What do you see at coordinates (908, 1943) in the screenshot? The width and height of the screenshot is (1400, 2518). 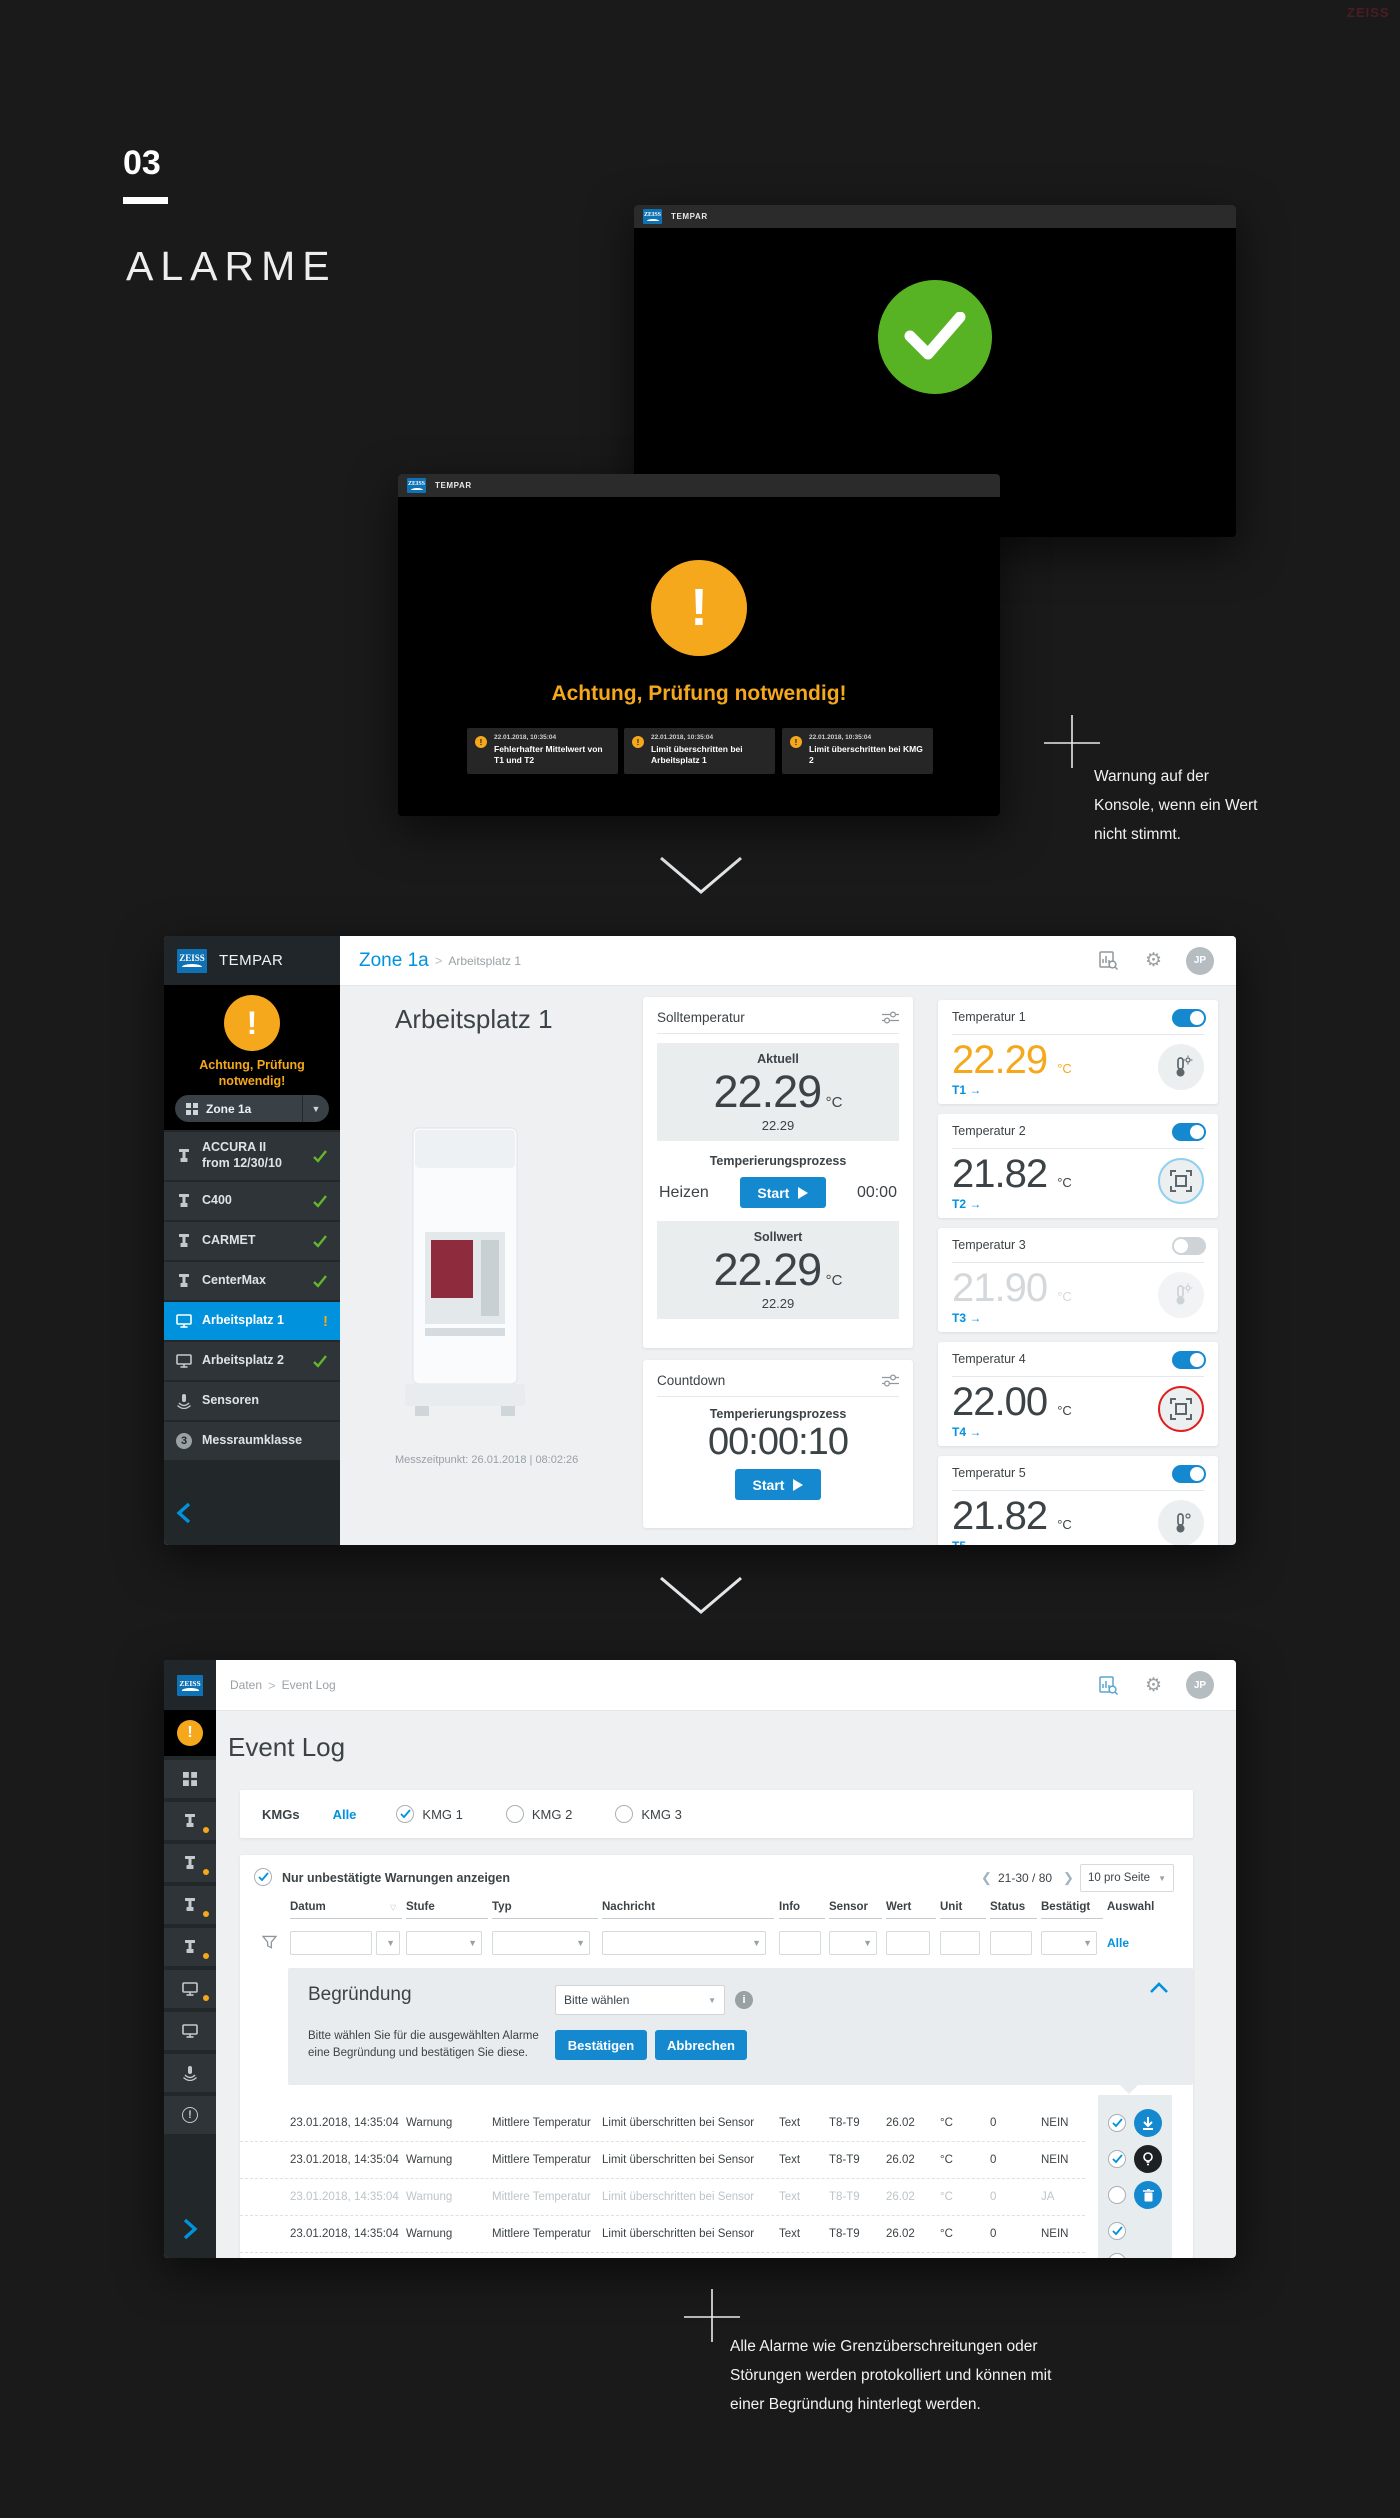 I see `filter-input-wert` at bounding box center [908, 1943].